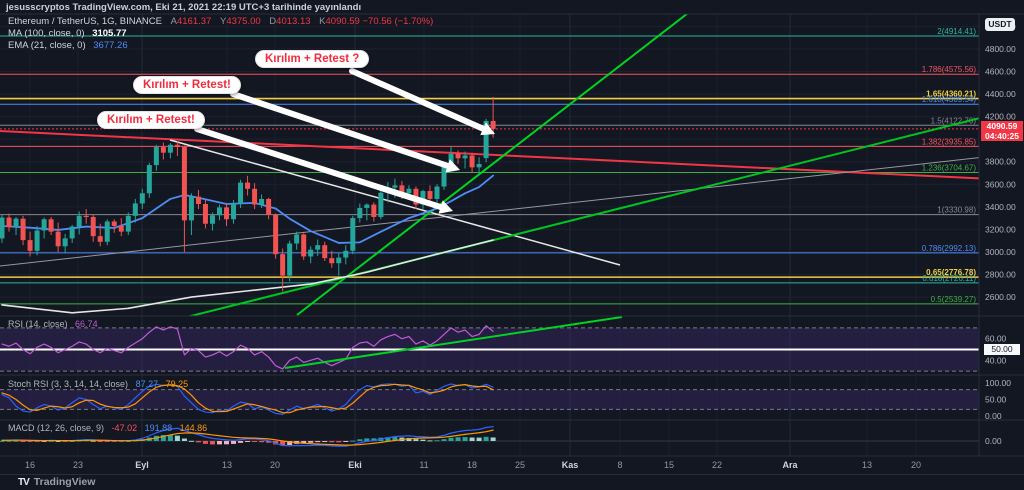  What do you see at coordinates (158, 428) in the screenshot?
I see `macd-line-value: 191.88` at bounding box center [158, 428].